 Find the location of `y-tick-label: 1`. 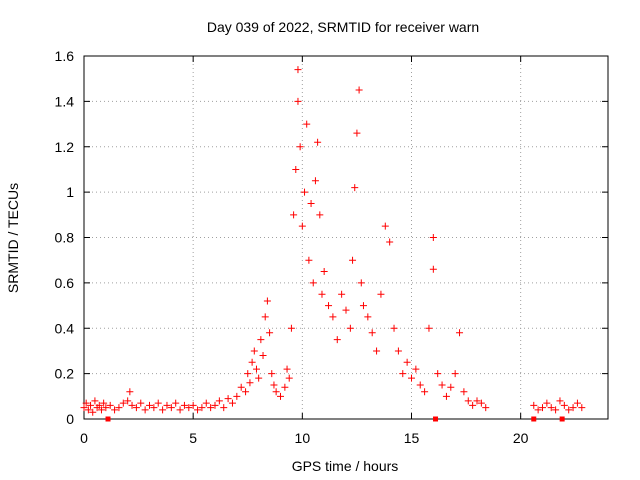

y-tick-label: 1 is located at coordinates (70, 192).